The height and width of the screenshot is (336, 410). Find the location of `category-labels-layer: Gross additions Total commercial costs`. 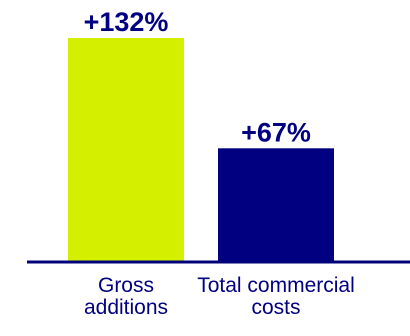

category-labels-layer: Gross additions Total commercial costs is located at coordinates (219, 296).